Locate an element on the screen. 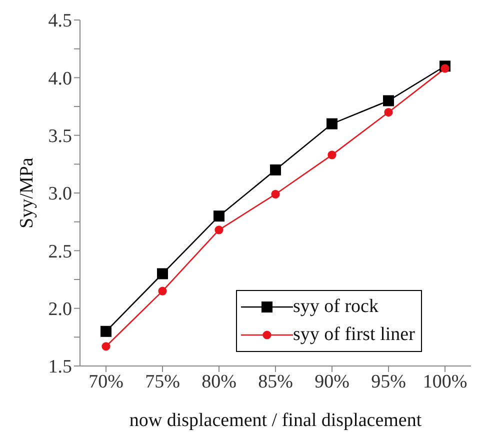  x-tick-label: 75% is located at coordinates (162, 381).